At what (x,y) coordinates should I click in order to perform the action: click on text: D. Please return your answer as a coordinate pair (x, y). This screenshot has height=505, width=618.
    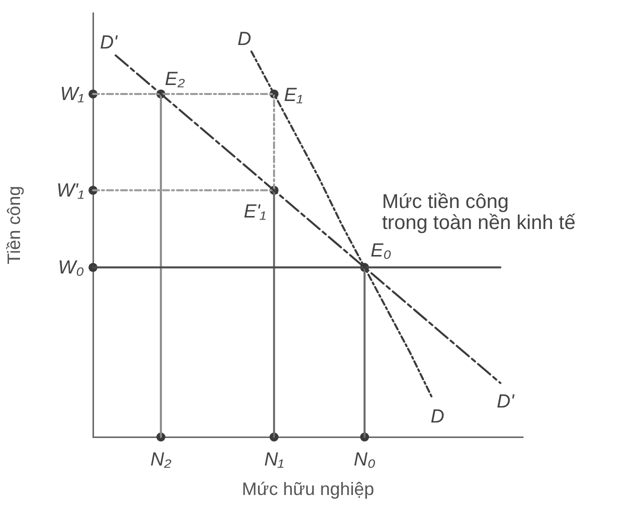
    Looking at the image, I should click on (437, 417).